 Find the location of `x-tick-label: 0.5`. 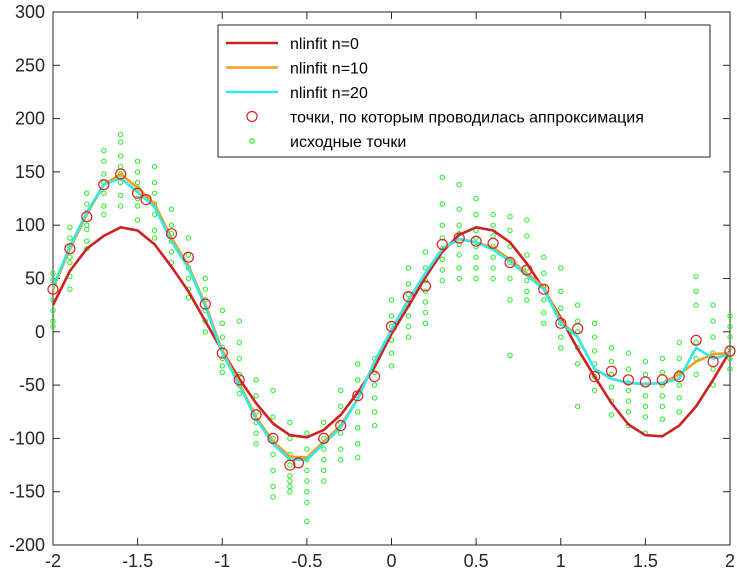

x-tick-label: 0.5 is located at coordinates (476, 561).